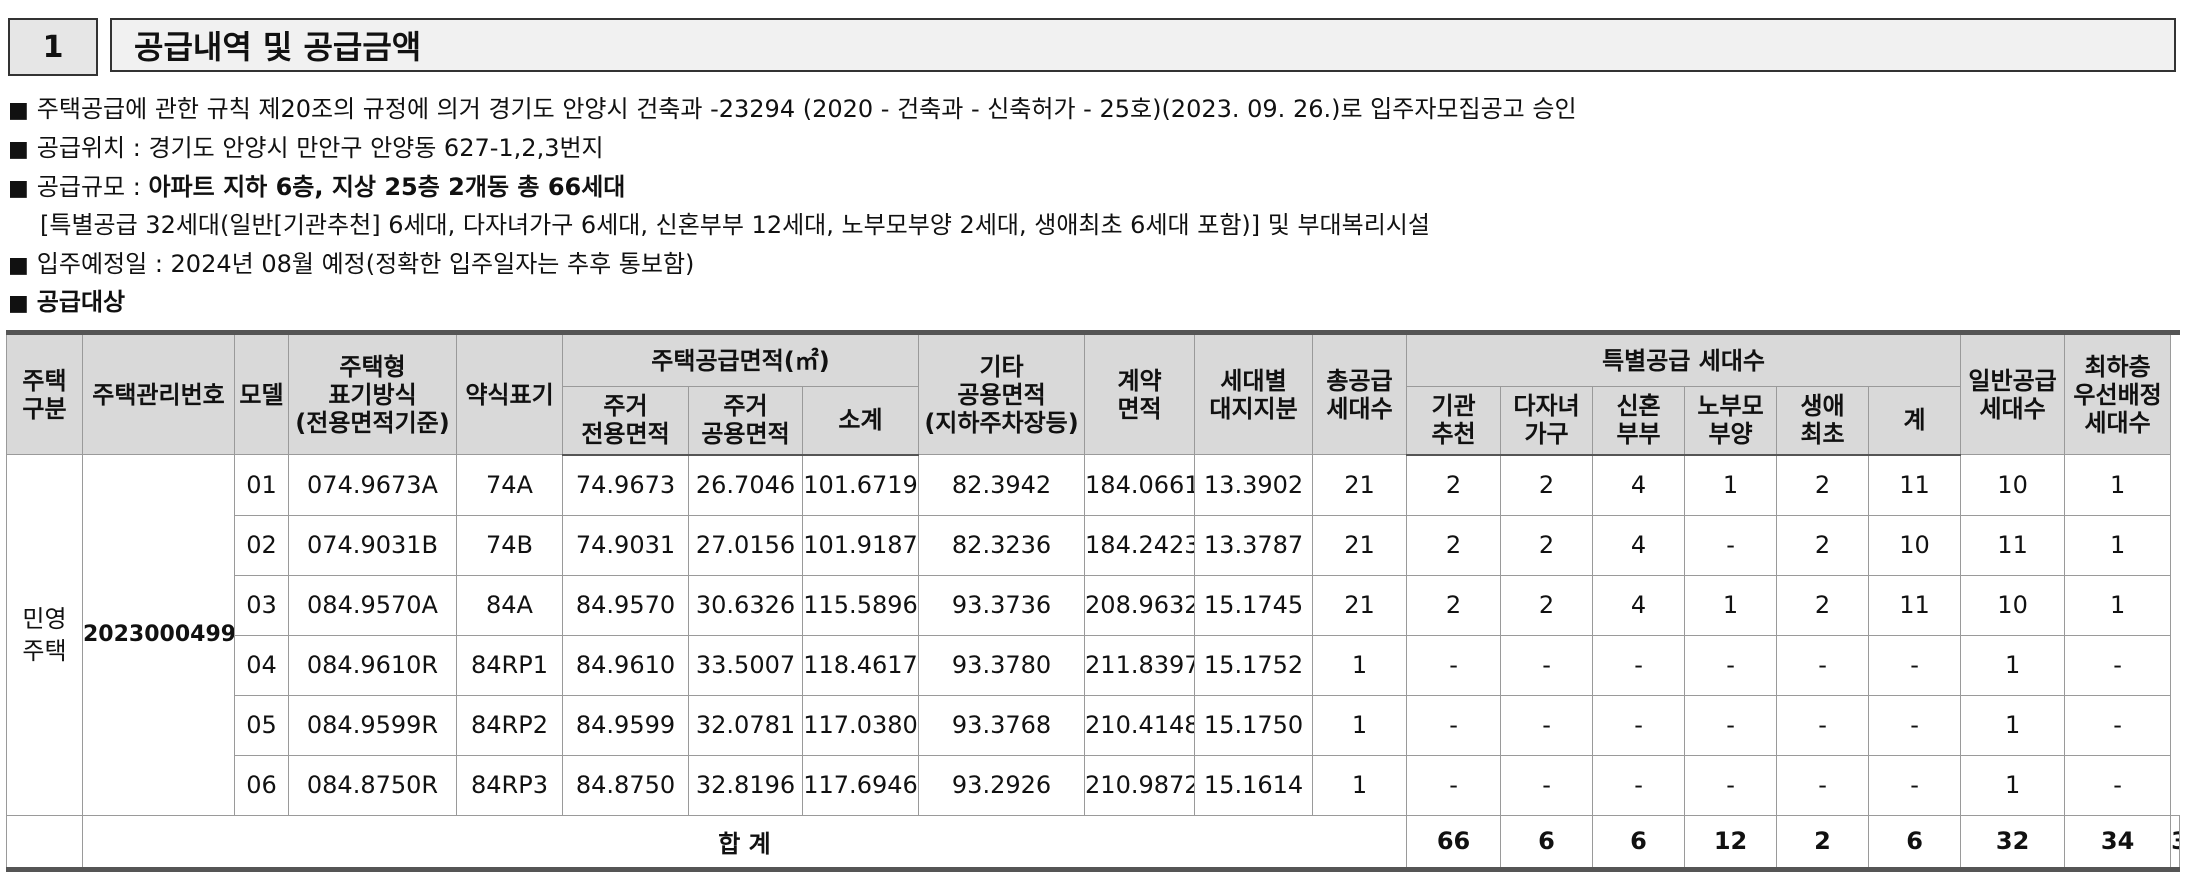 The width and height of the screenshot is (2187, 886). What do you see at coordinates (1684, 359) in the screenshot?
I see `header-special: 특별공급 세대수` at bounding box center [1684, 359].